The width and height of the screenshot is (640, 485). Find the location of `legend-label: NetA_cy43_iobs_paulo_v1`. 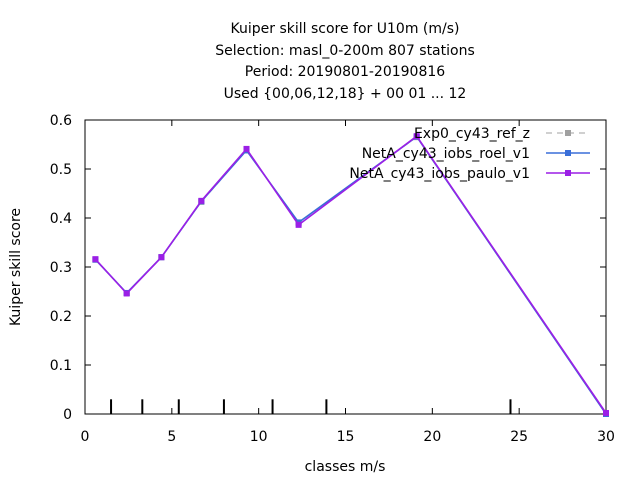

legend-label: NetA_cy43_iobs_paulo_v1 is located at coordinates (439, 174).